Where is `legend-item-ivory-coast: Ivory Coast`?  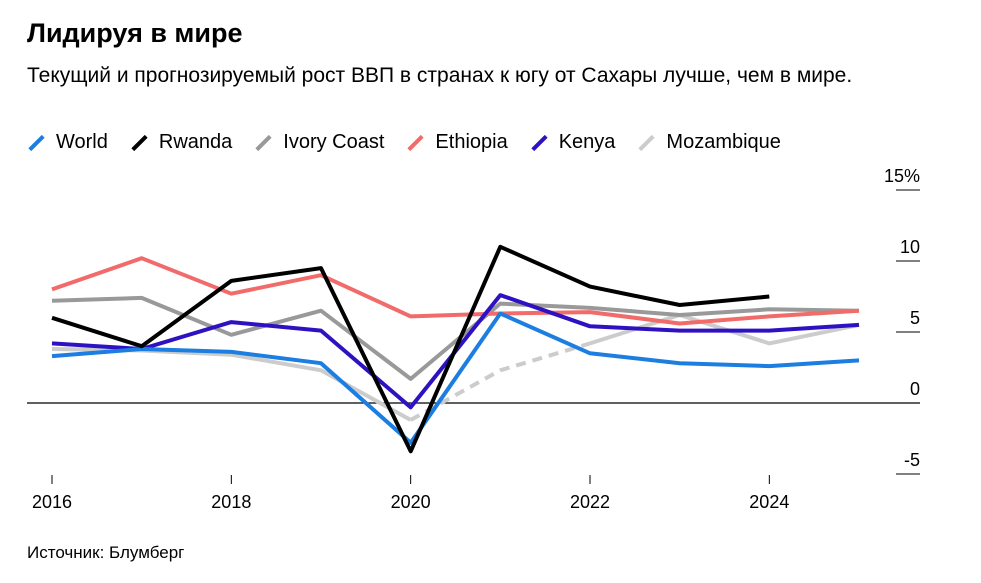
legend-item-ivory-coast: Ivory Coast is located at coordinates (319, 142).